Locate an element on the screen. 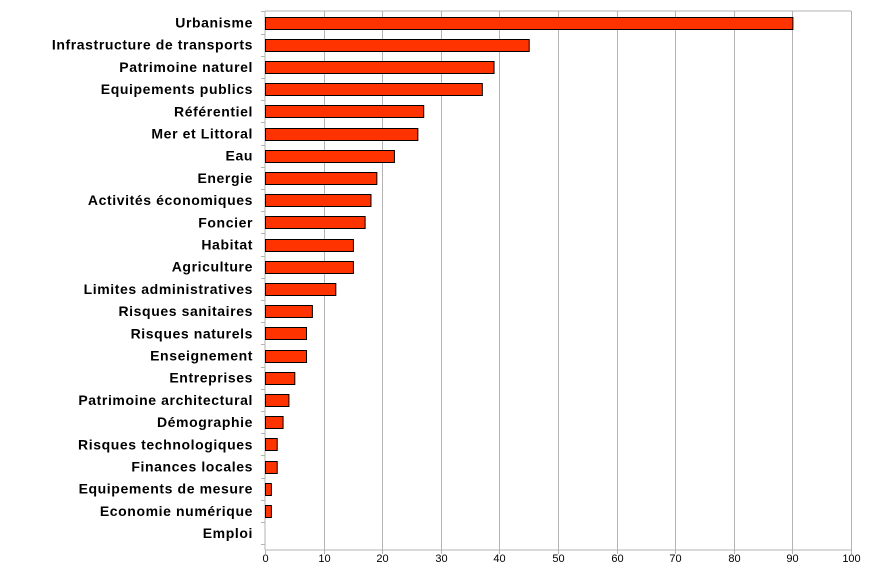 The image size is (875, 565). x-tick-label: 40 is located at coordinates (499, 559).